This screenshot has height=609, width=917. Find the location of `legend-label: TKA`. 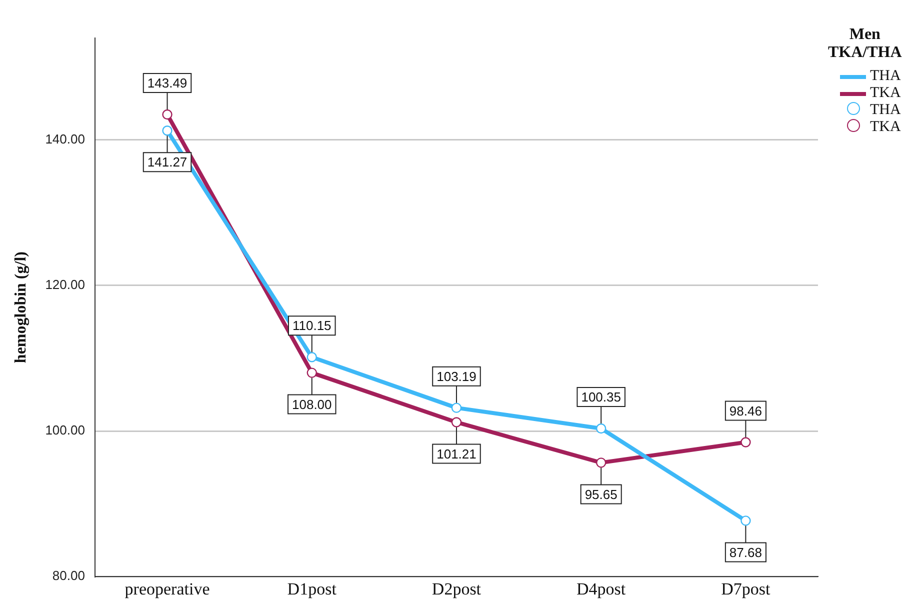

legend-label: TKA is located at coordinates (885, 127).